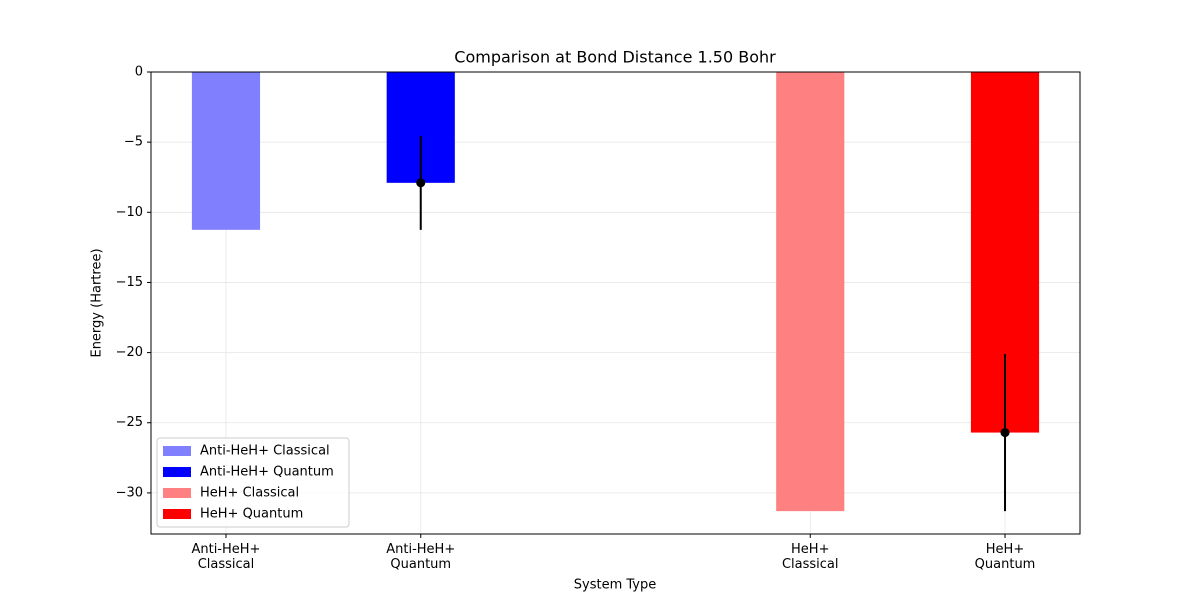 Image resolution: width=1200 pixels, height=600 pixels. What do you see at coordinates (265, 451) in the screenshot?
I see `legend-label: Anti-HeH+ Classical` at bounding box center [265, 451].